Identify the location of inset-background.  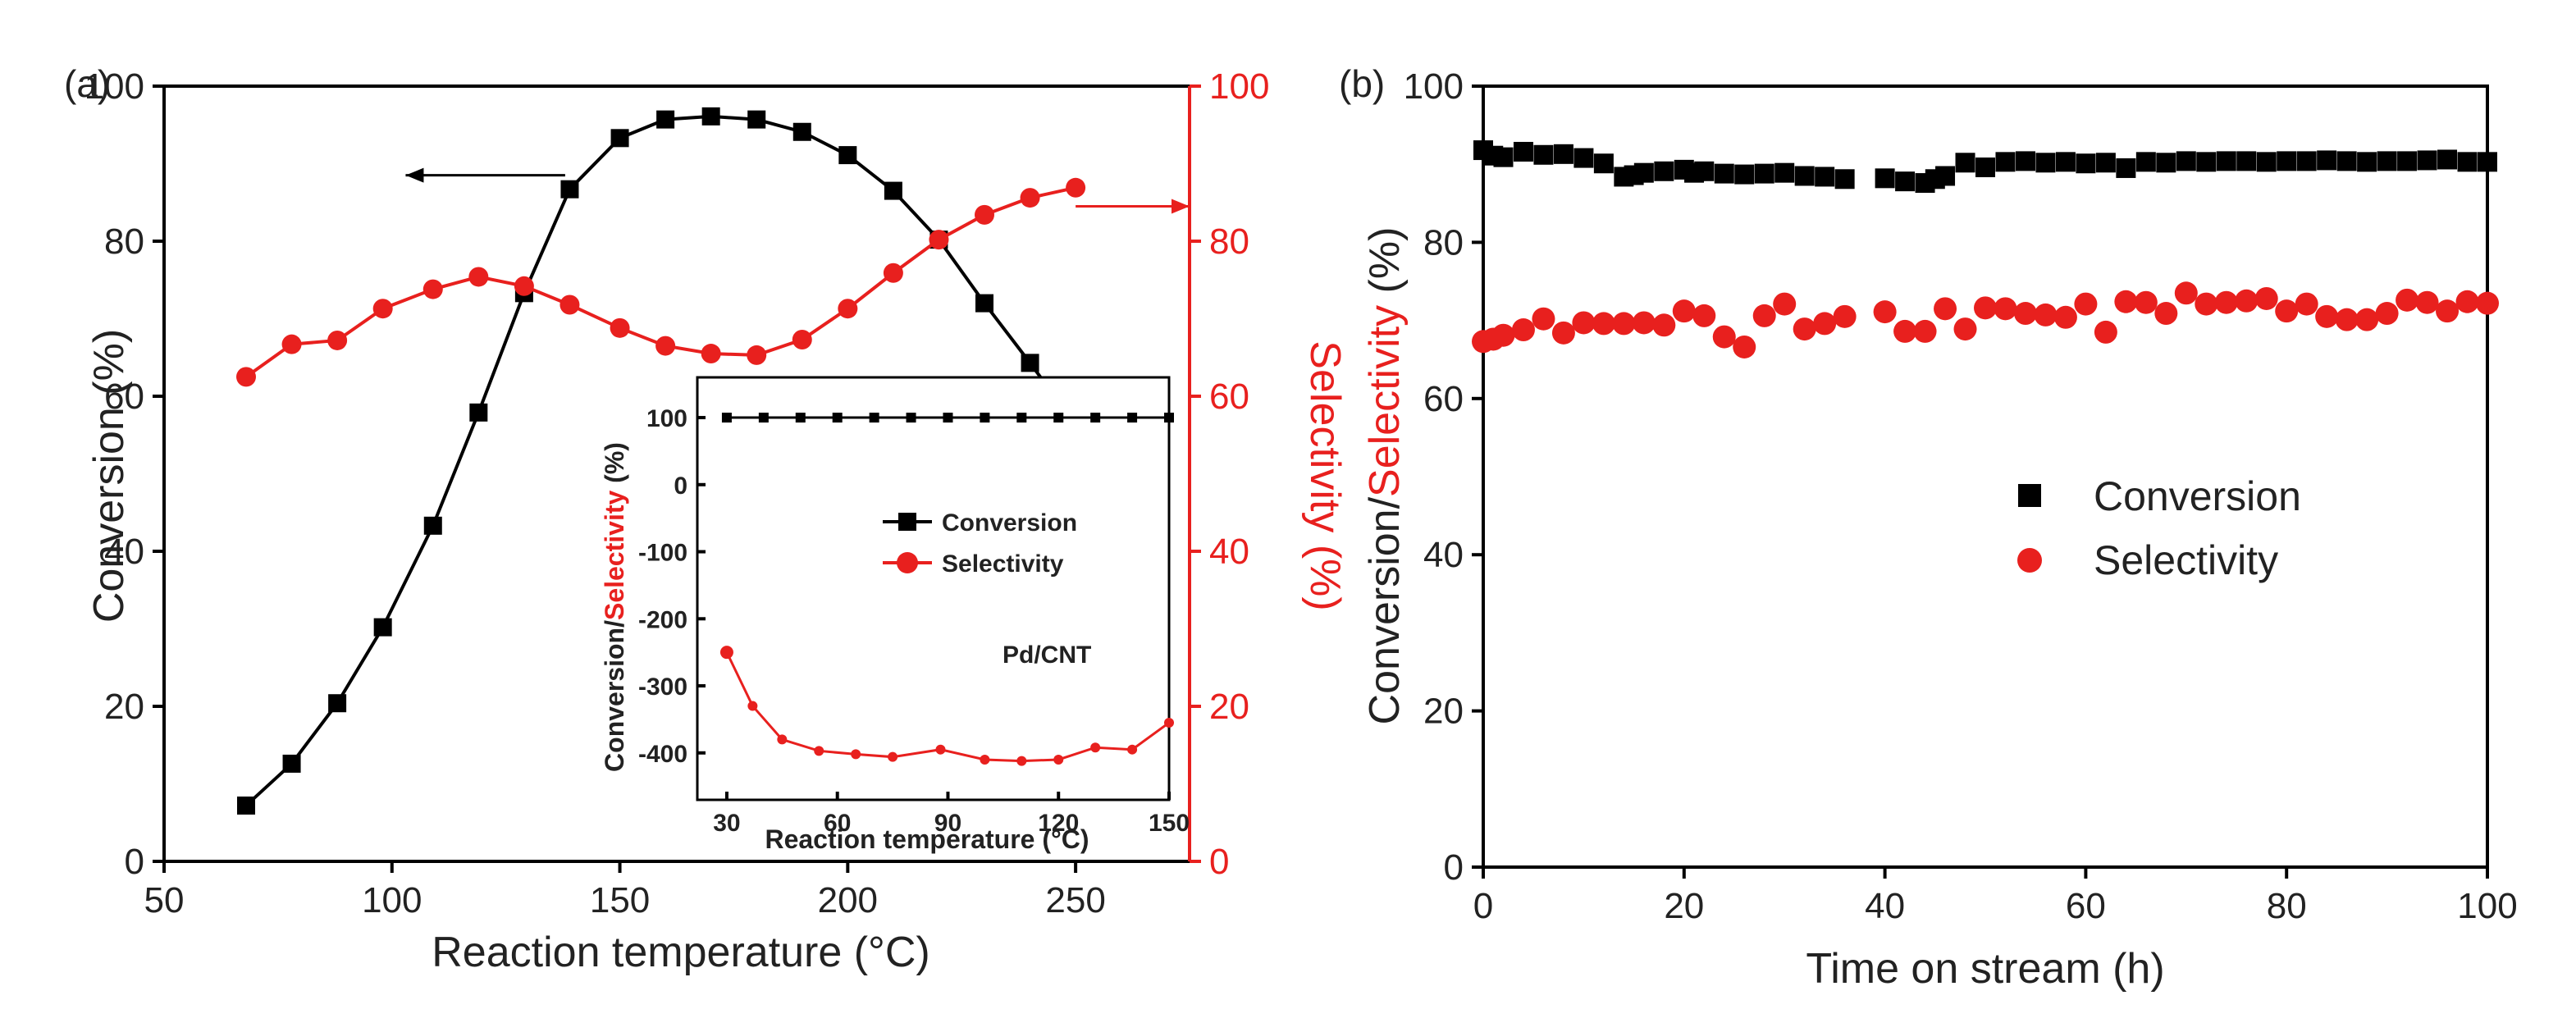
(933, 588).